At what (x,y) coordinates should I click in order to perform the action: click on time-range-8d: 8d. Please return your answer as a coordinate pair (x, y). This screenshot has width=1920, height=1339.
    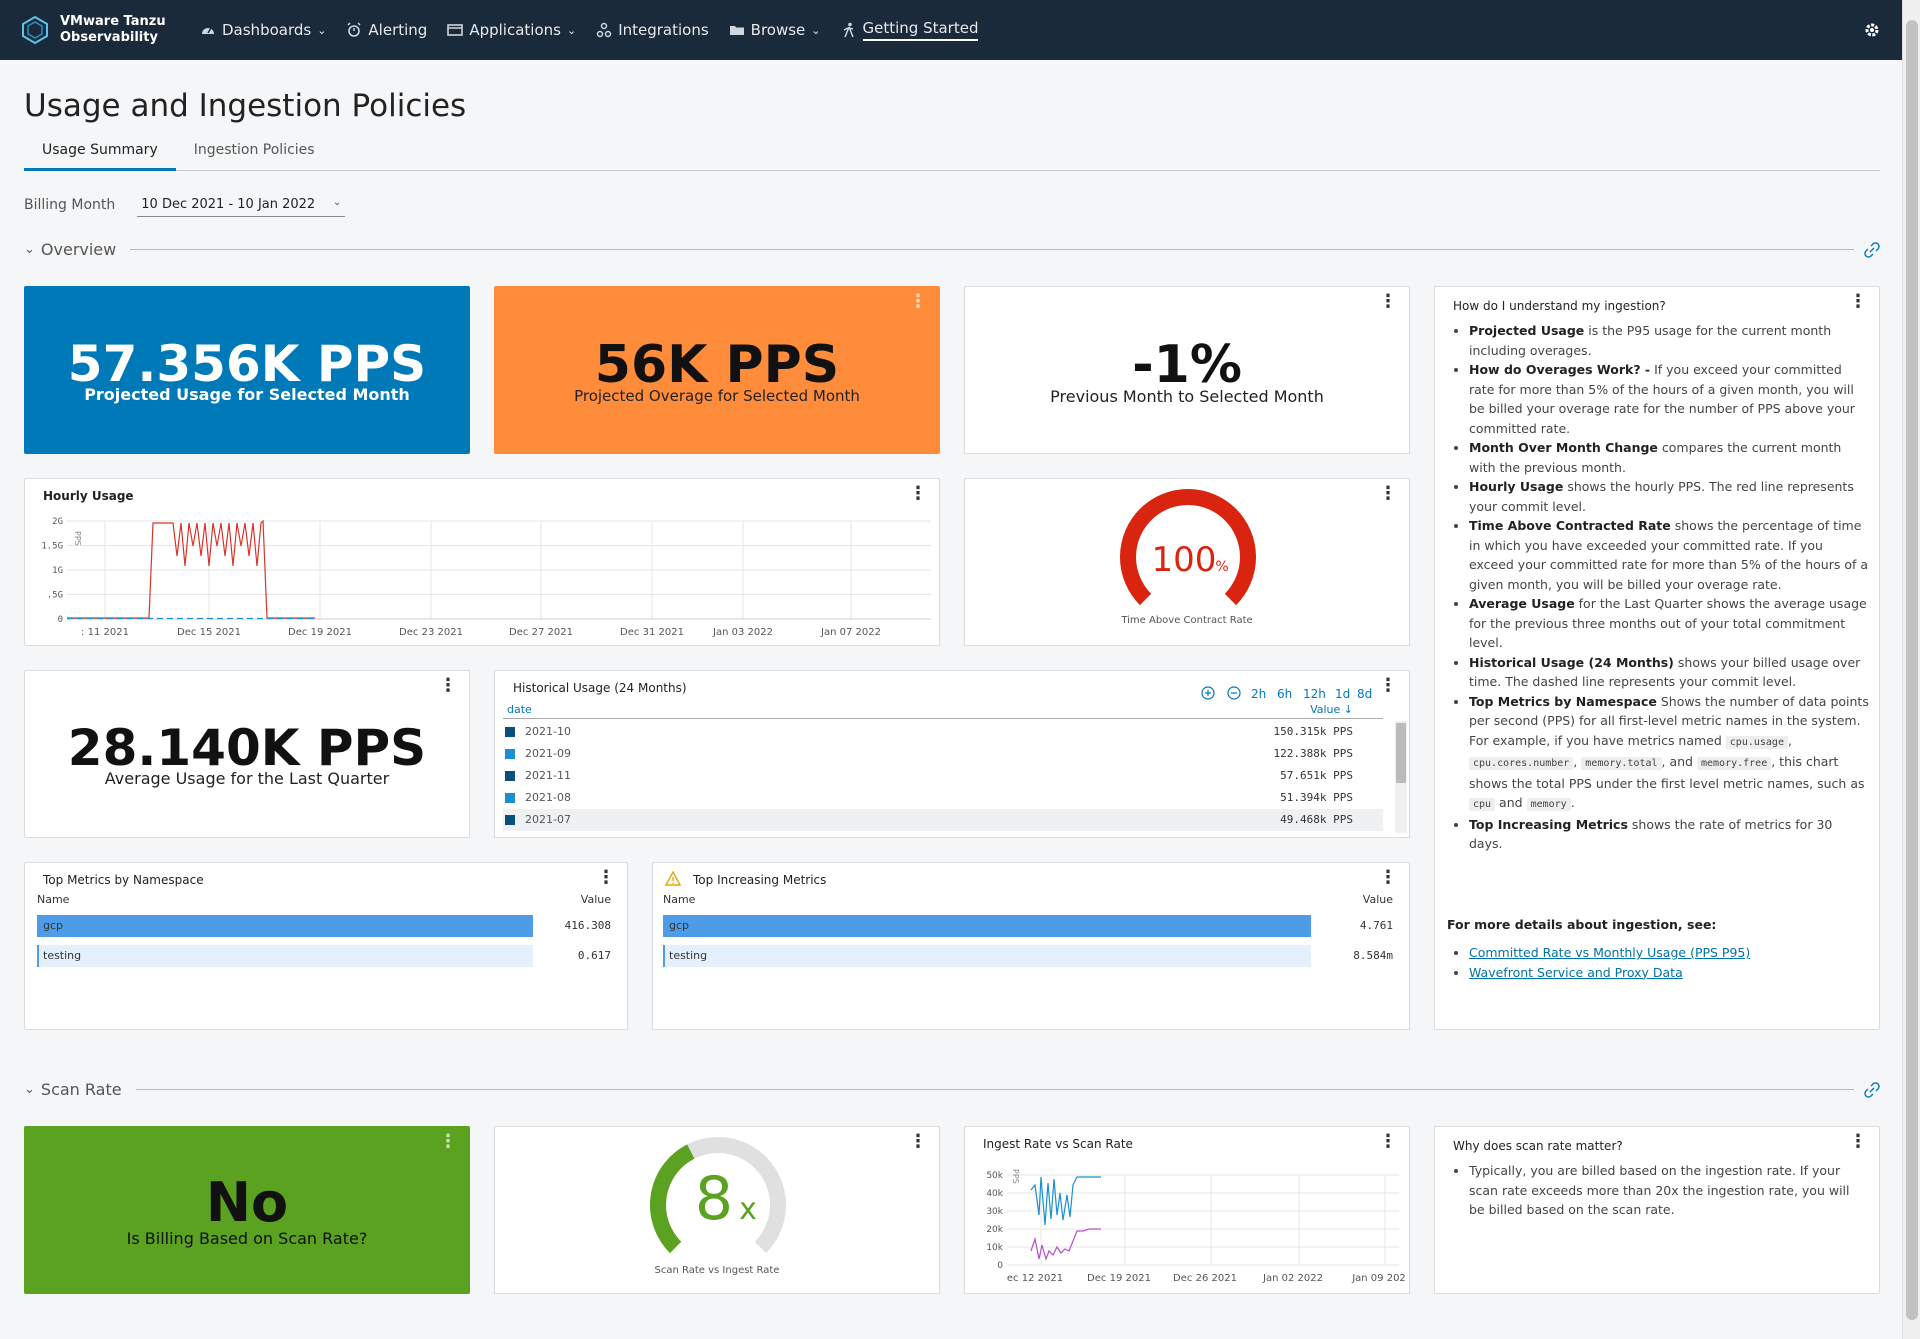
    Looking at the image, I should click on (1365, 694).